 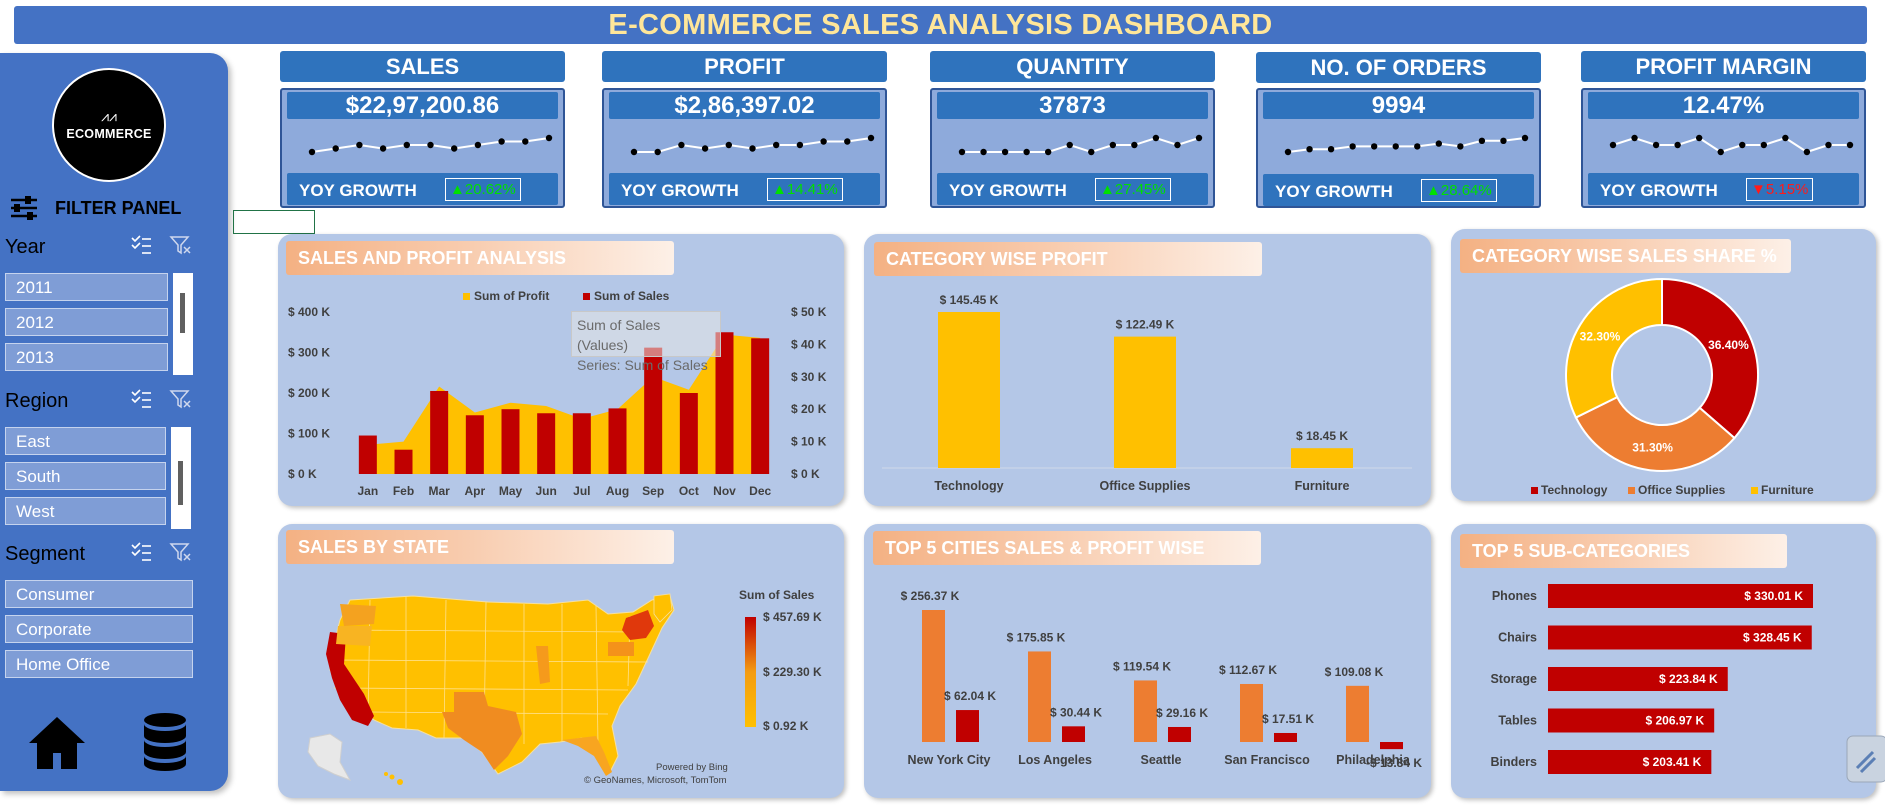 I want to click on y-tick-label: Phones, so click(x=1514, y=596).